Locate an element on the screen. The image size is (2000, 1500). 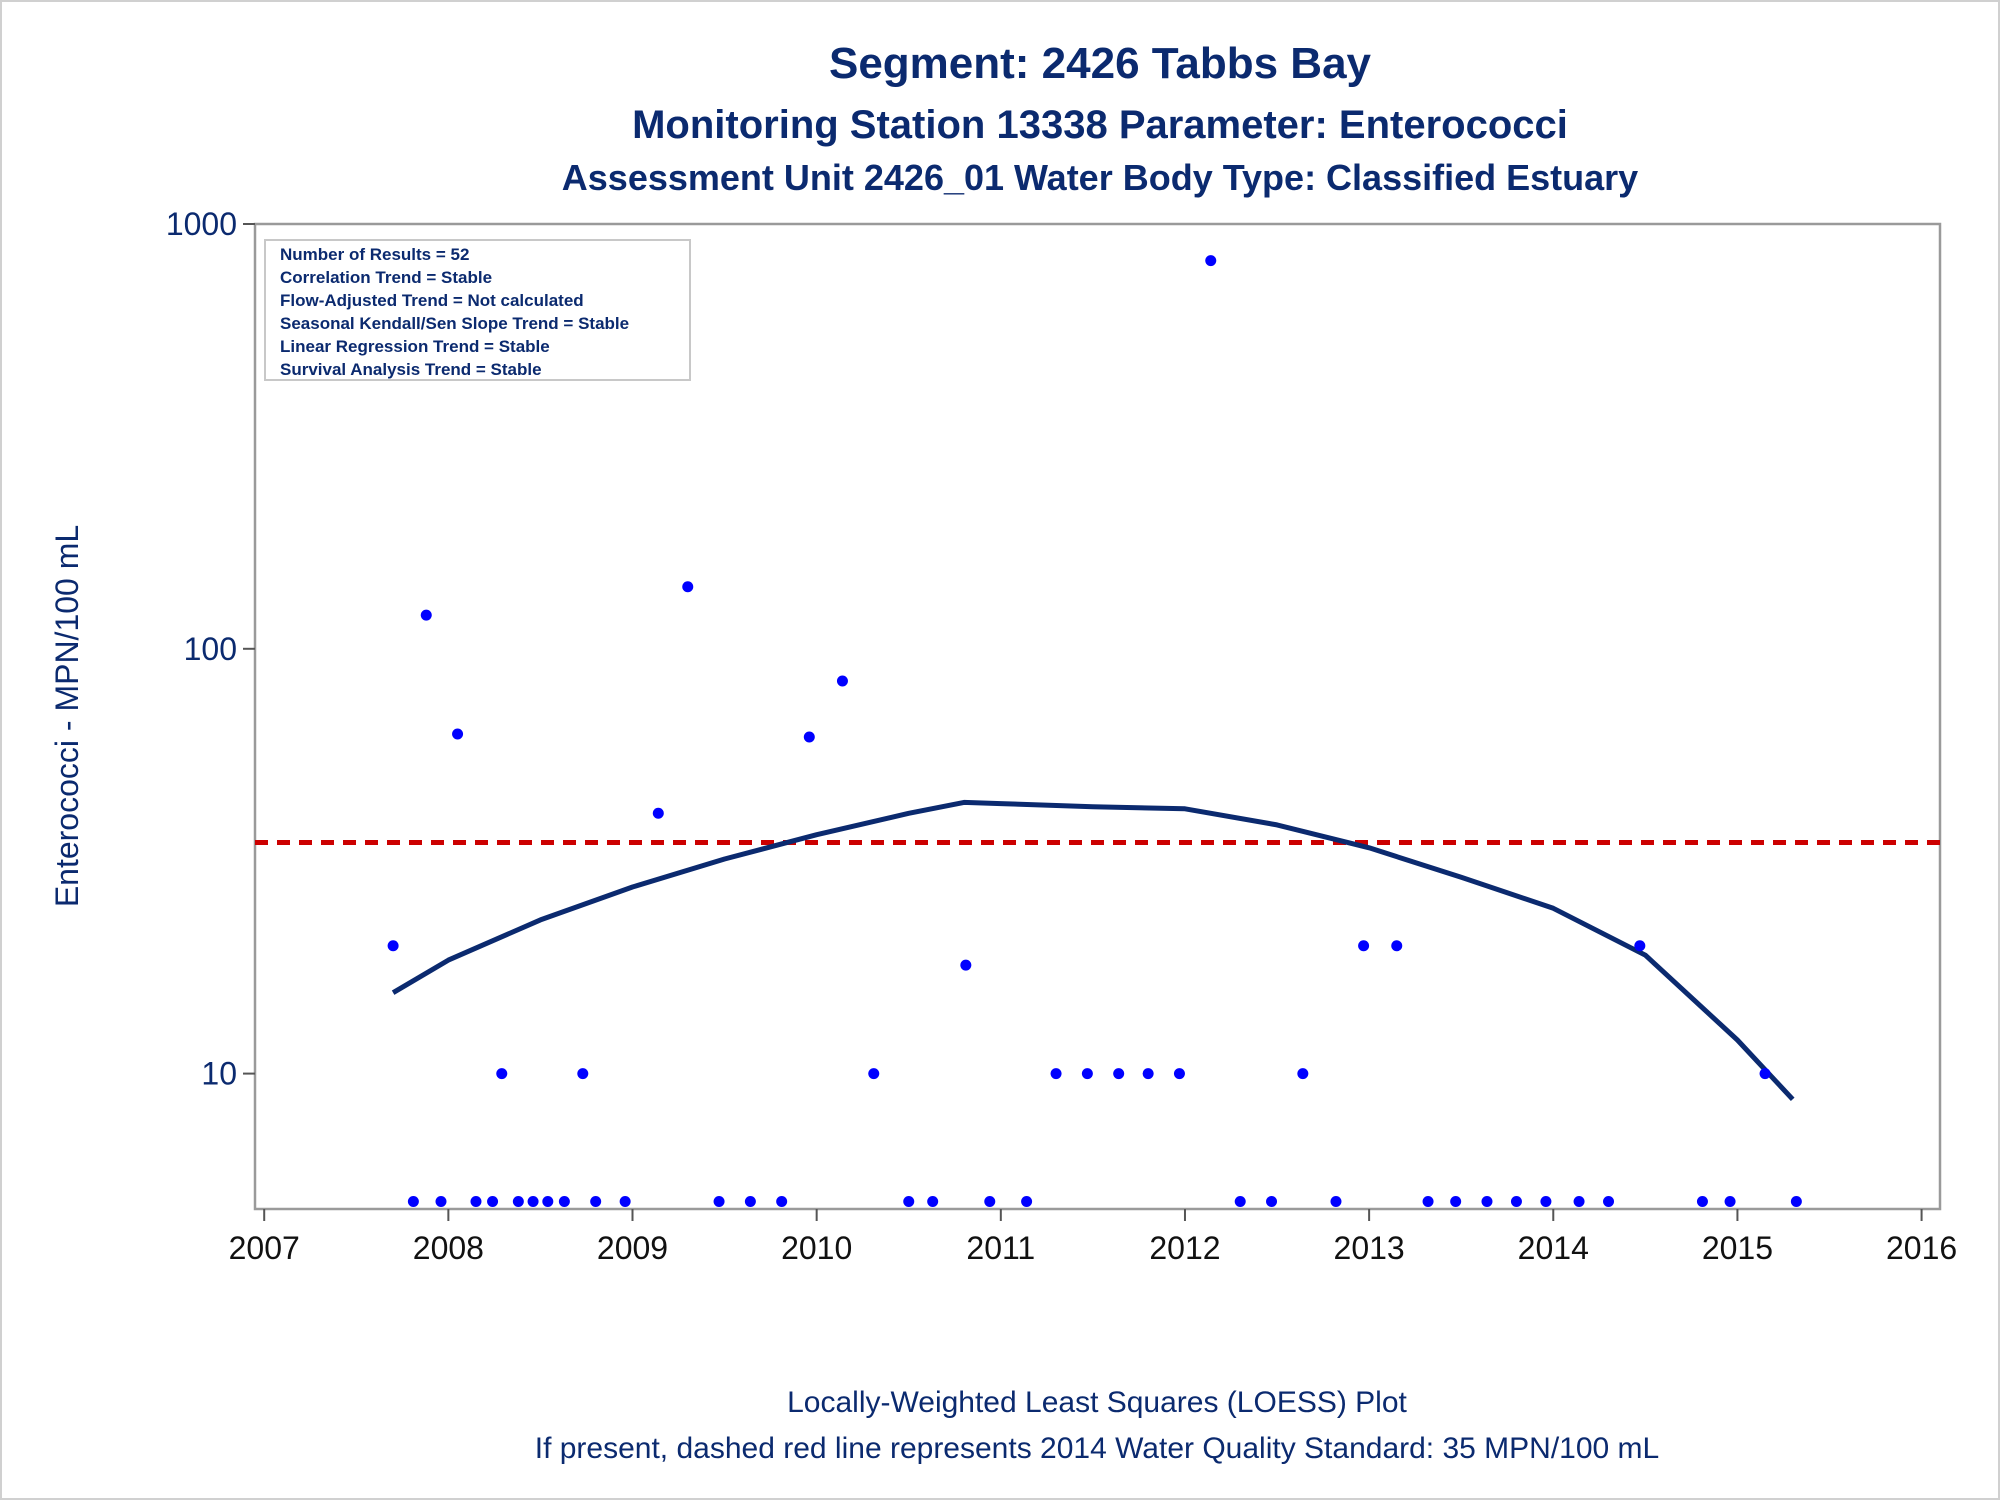
y-axis-label: Enterococci - MPN/100 mL is located at coordinates (67, 716).